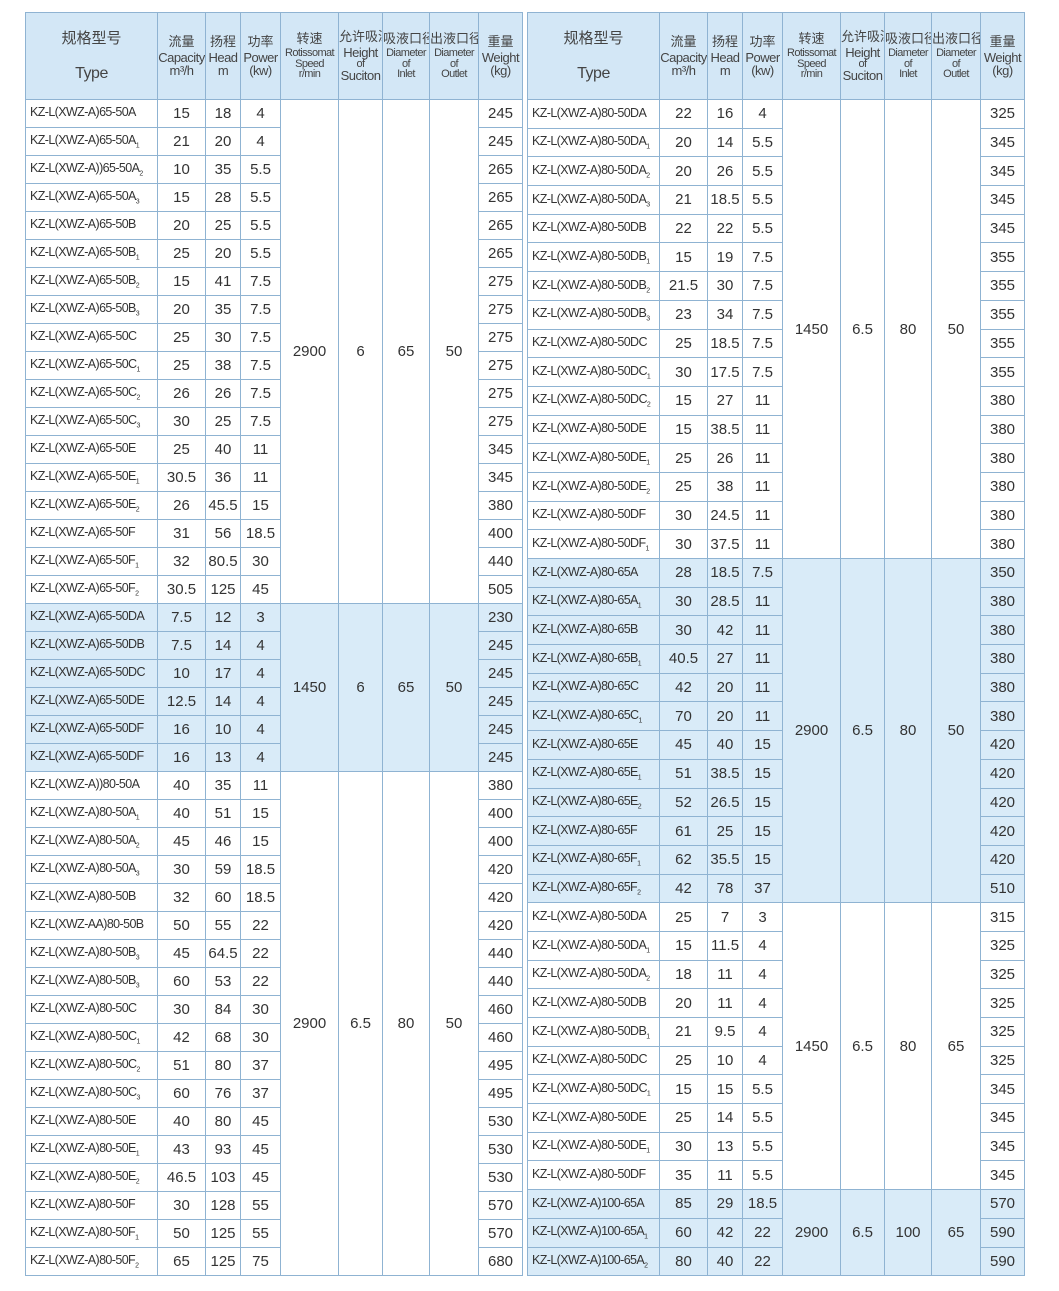  What do you see at coordinates (725, 142) in the screenshot?
I see `head-cell: 14` at bounding box center [725, 142].